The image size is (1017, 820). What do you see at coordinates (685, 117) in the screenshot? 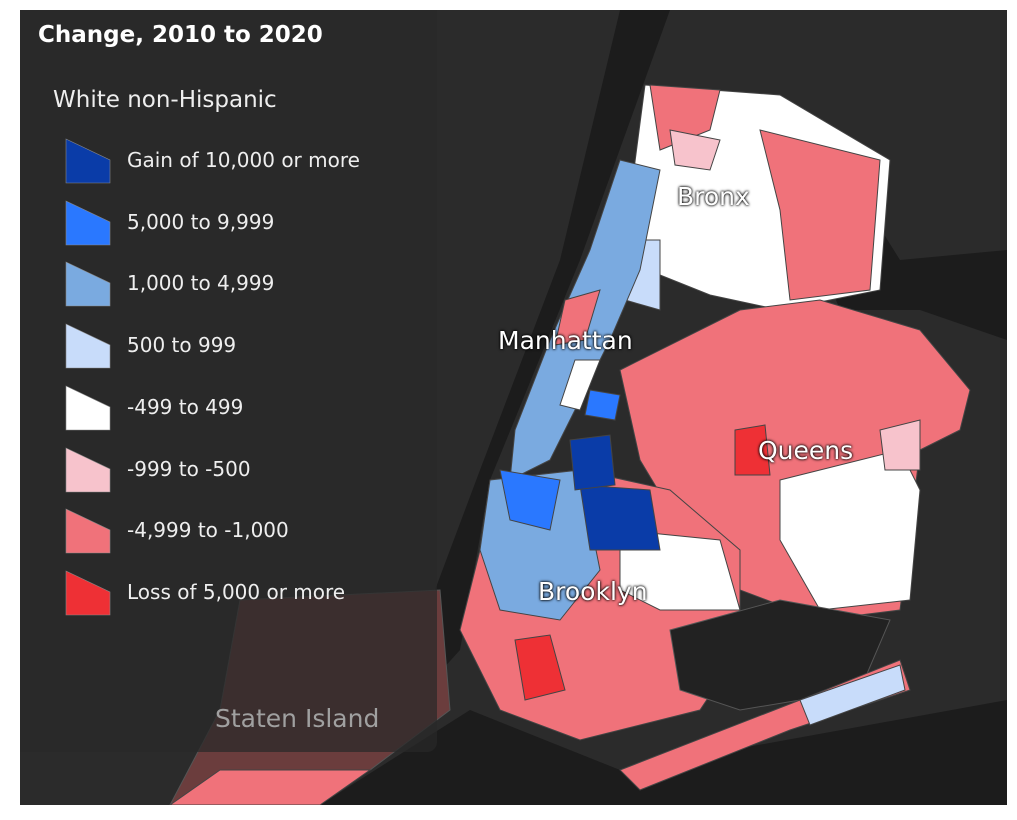
I see `bronx-loss-north` at bounding box center [685, 117].